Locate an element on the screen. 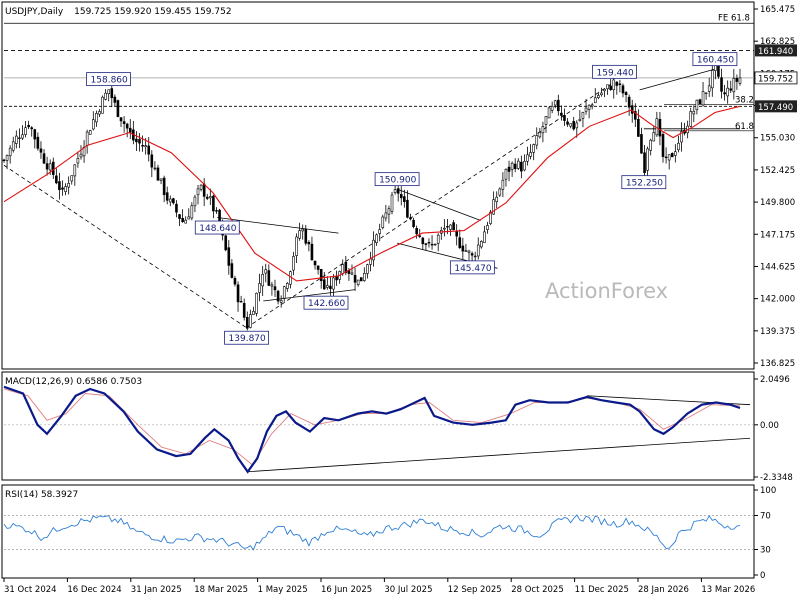 The height and width of the screenshot is (604, 800). swing-label: 160.450 is located at coordinates (715, 61).